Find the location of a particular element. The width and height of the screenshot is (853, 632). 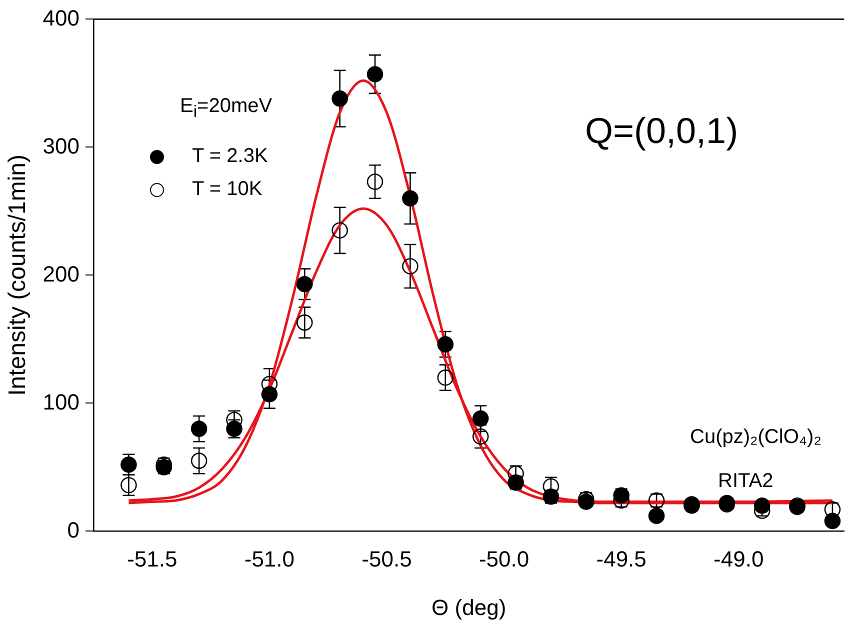

y-tick-label: 200 is located at coordinates (61, 273).